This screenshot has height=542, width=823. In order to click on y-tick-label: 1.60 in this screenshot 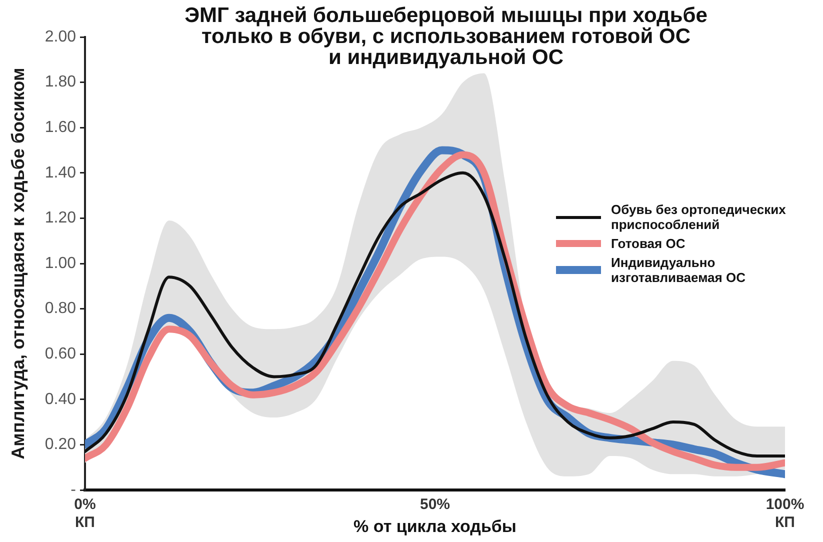, I will do `click(60, 127)`.